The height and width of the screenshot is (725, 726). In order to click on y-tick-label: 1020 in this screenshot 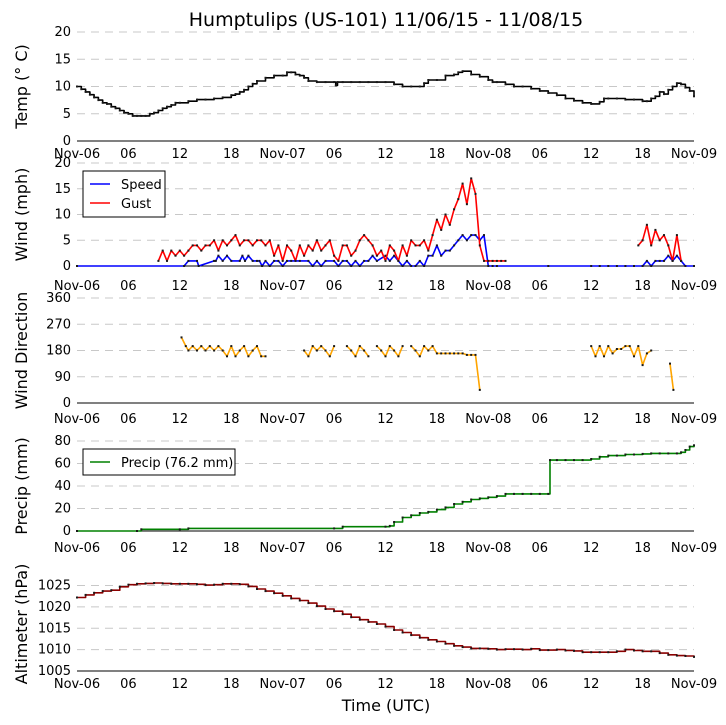, I will do `click(54, 607)`.